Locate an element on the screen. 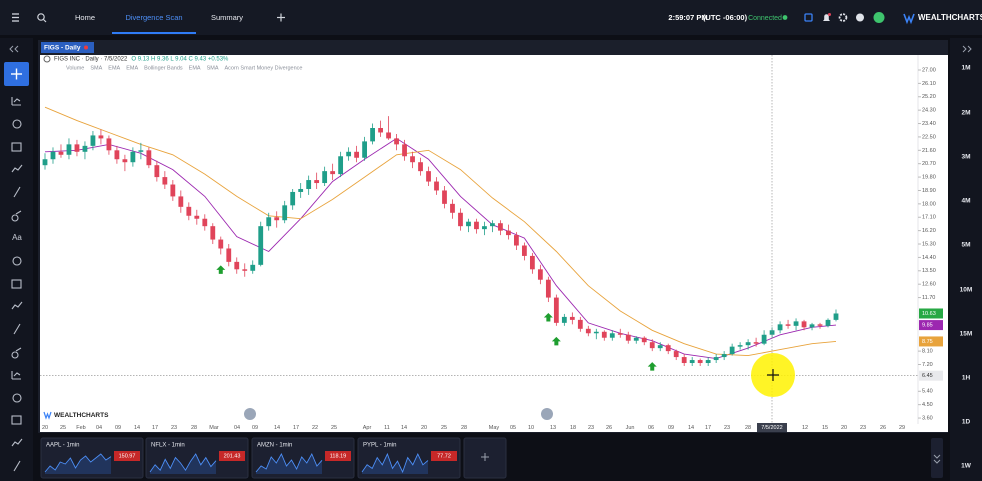 This screenshot has height=481, width=982. y-tick-label: 26.10 is located at coordinates (929, 84).